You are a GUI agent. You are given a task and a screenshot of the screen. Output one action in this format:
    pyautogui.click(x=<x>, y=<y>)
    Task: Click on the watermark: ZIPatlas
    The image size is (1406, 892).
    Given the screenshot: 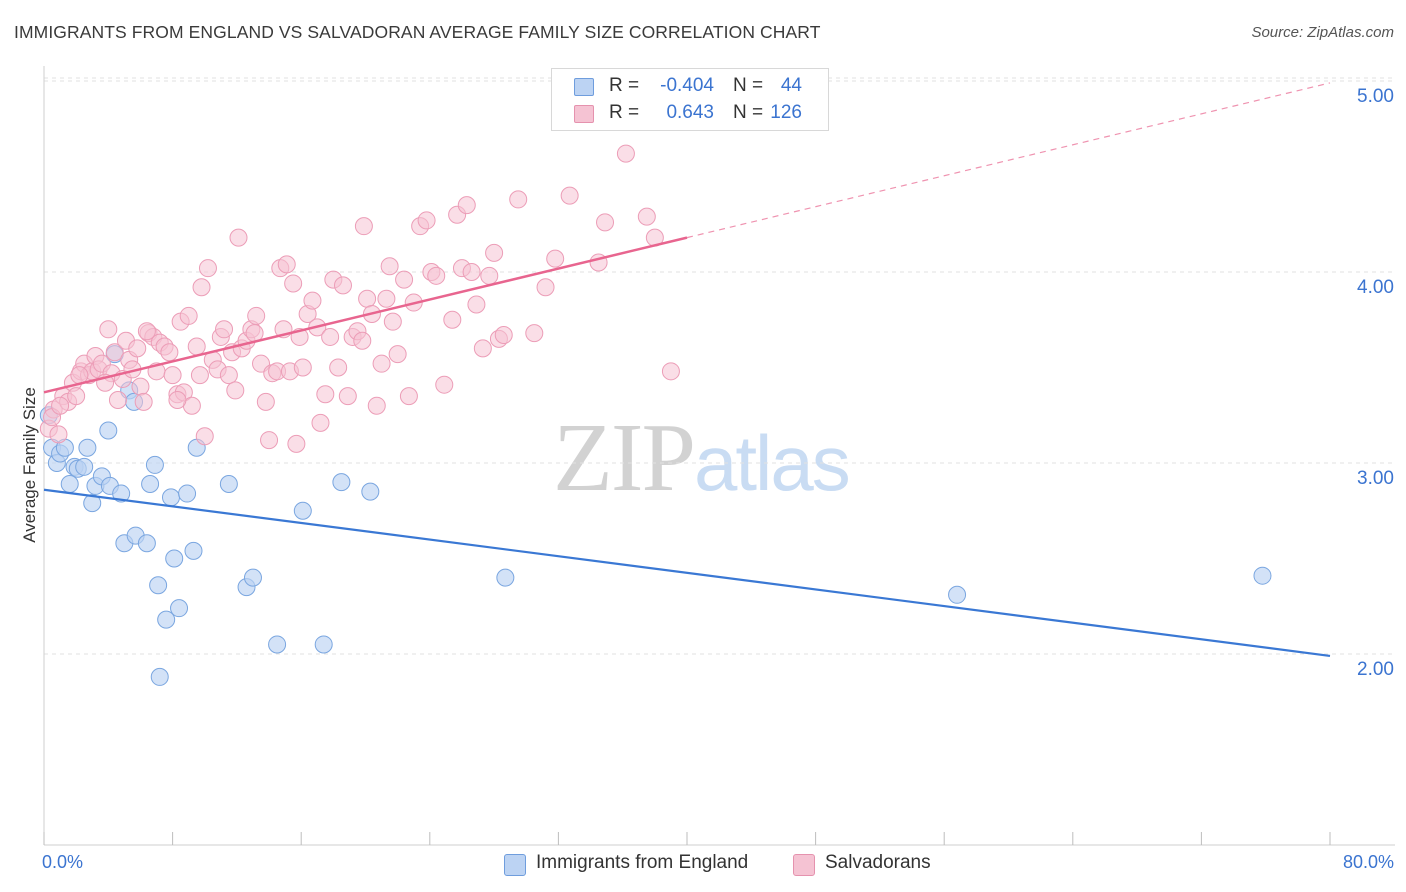 What is the action you would take?
    pyautogui.click(x=702, y=457)
    